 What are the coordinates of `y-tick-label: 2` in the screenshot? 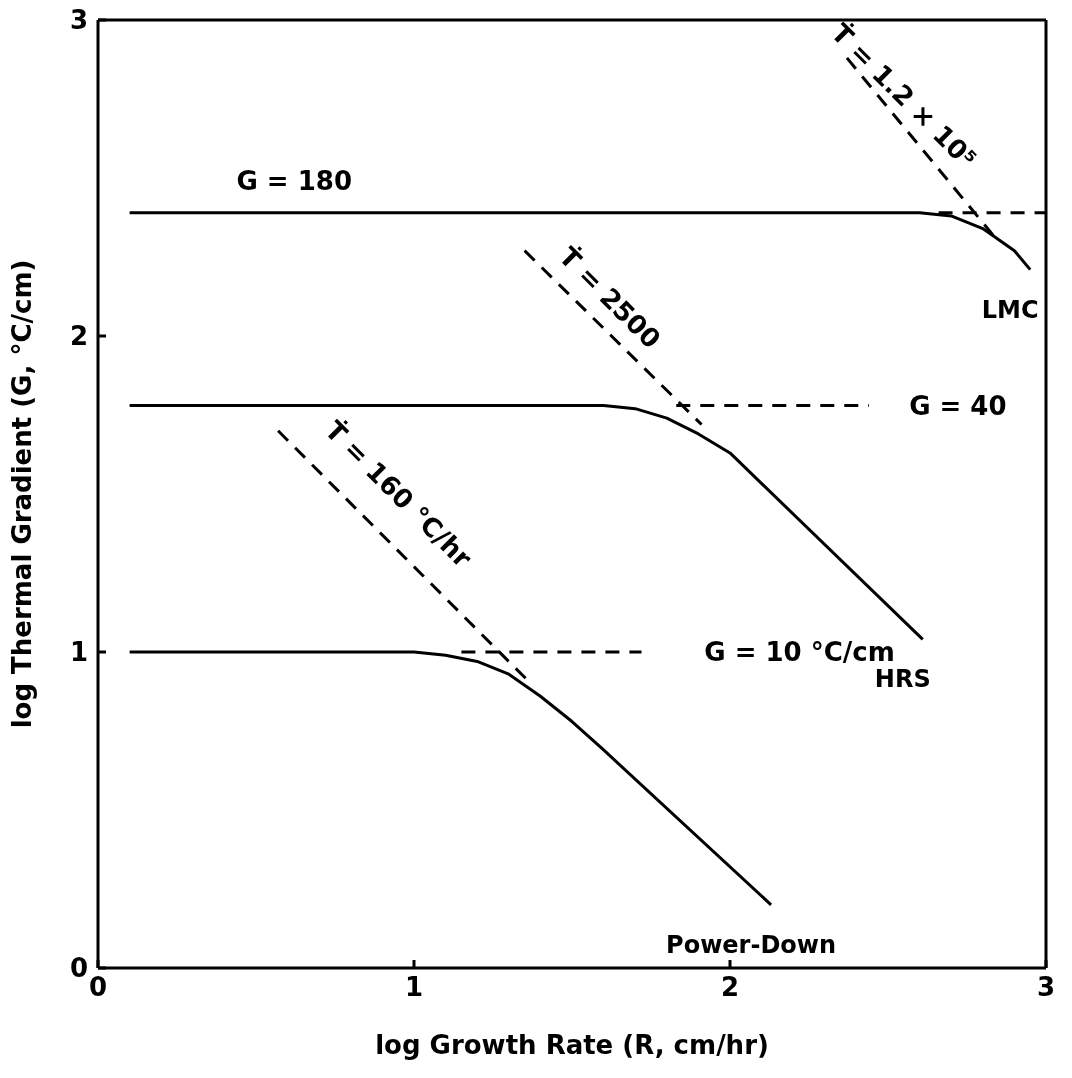 It's located at (78, 336).